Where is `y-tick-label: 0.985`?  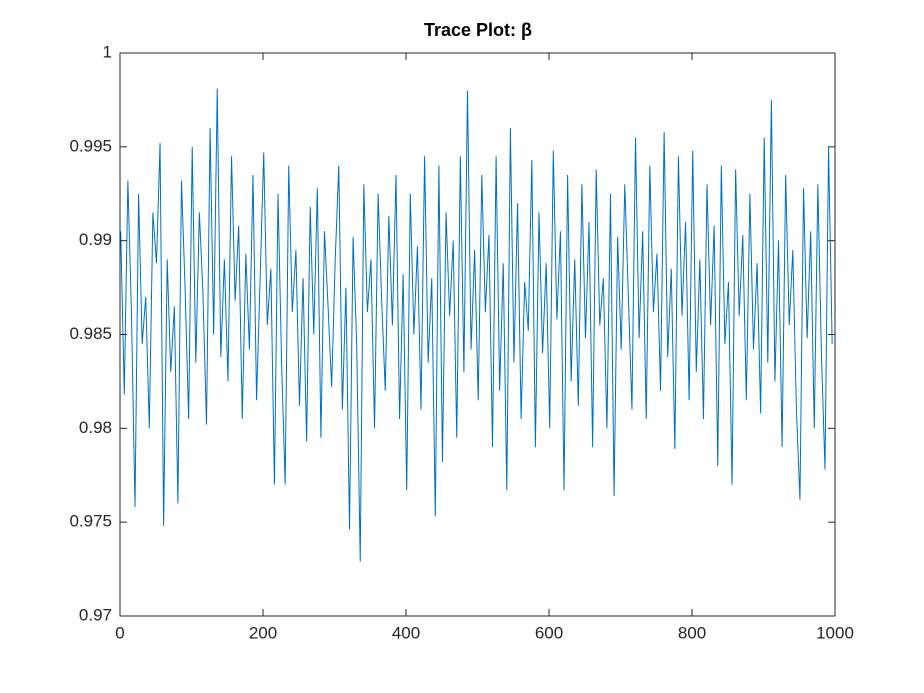 y-tick-label: 0.985 is located at coordinates (90, 333).